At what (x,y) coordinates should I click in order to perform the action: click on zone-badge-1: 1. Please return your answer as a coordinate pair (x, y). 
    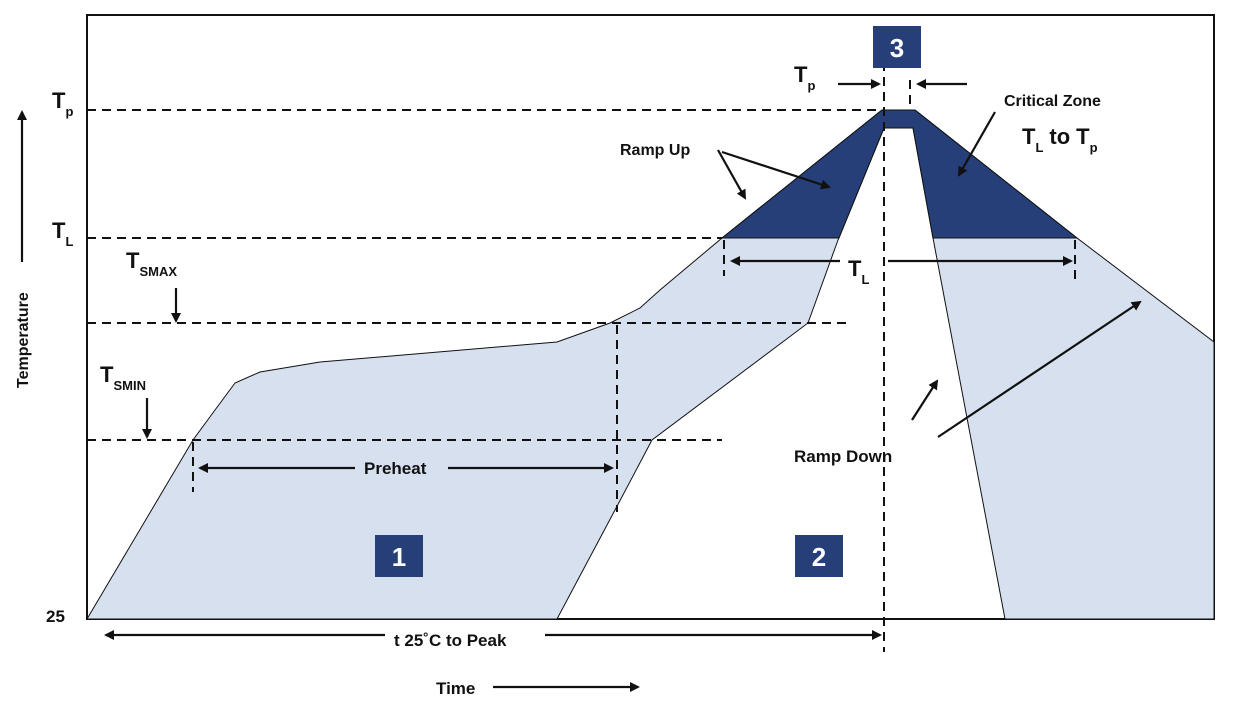
    Looking at the image, I should click on (399, 556).